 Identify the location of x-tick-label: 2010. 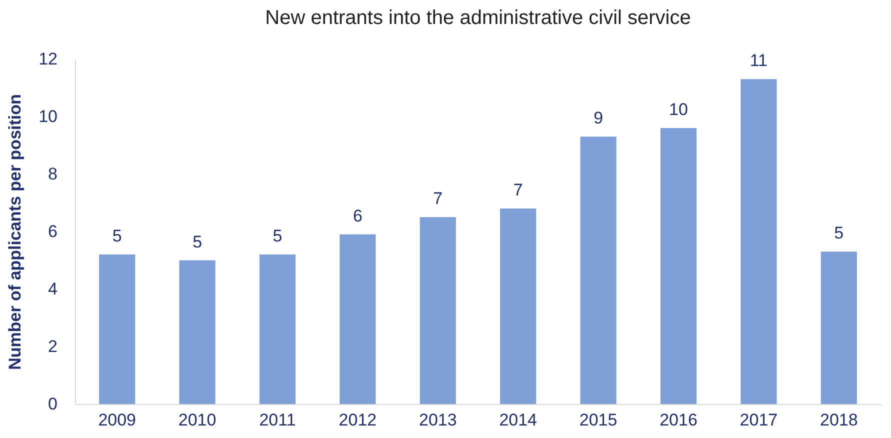
(197, 420).